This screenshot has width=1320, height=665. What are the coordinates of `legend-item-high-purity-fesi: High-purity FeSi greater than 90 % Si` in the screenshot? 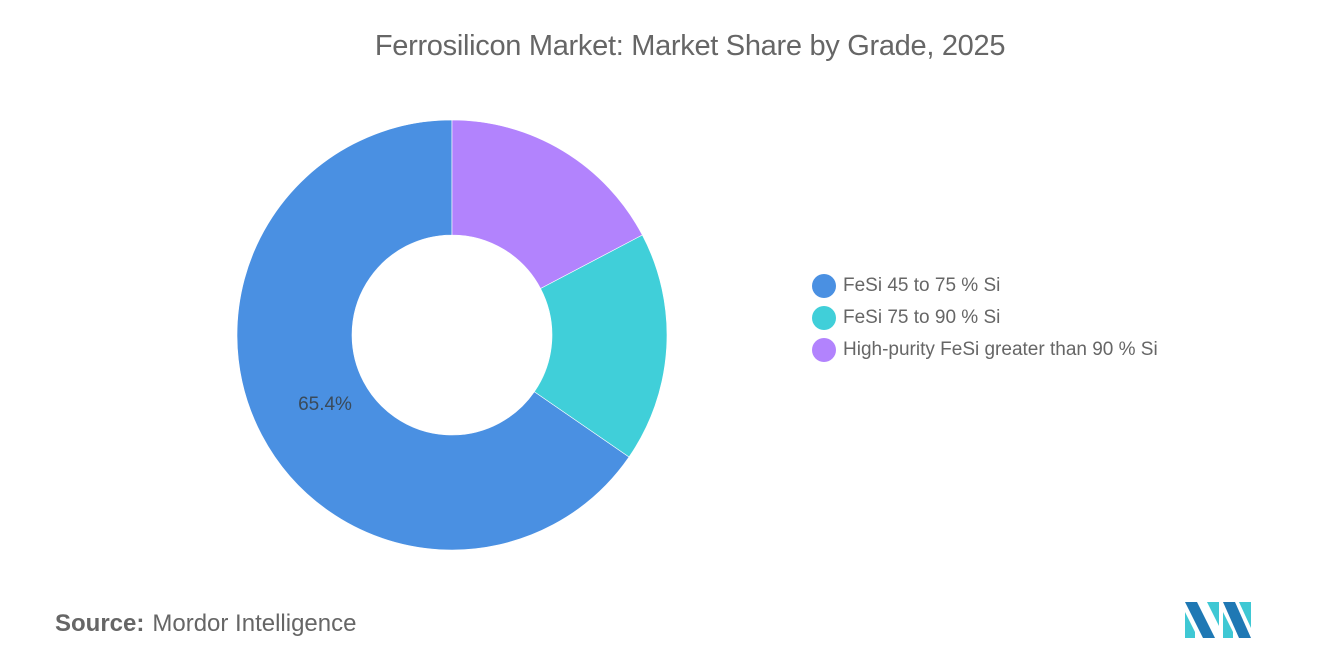 It's located at (985, 350).